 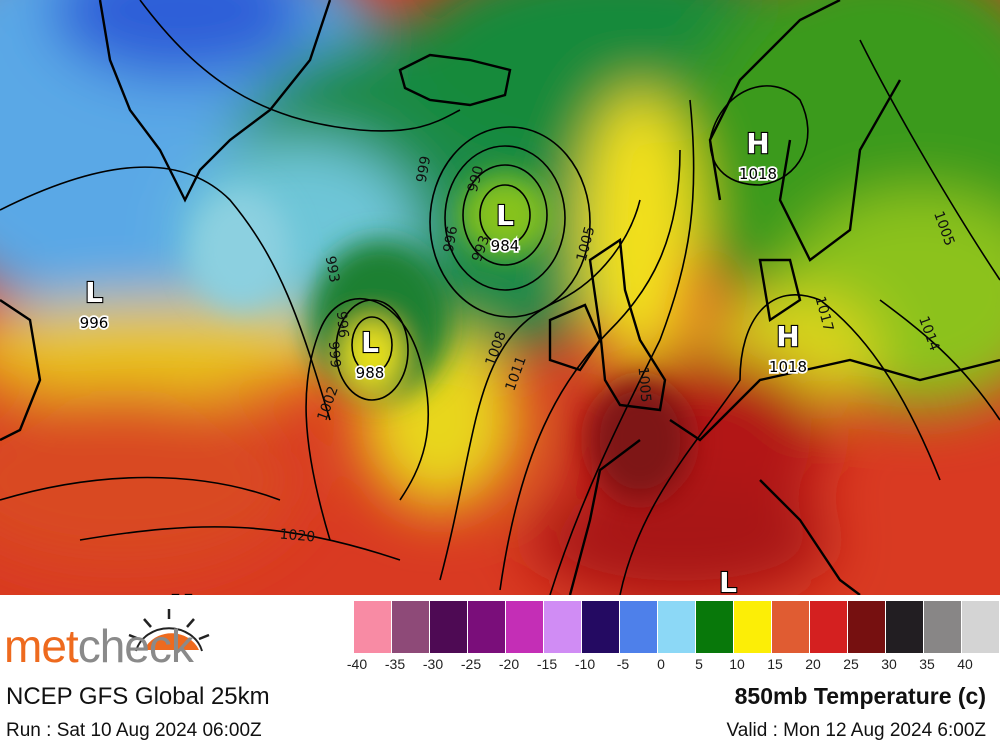 I want to click on color-scale-ticks: -40 -35 -30 -25 -20 -15 -10 -5 0 5 10 15 20 25 30 35 40, so click(x=671, y=665).